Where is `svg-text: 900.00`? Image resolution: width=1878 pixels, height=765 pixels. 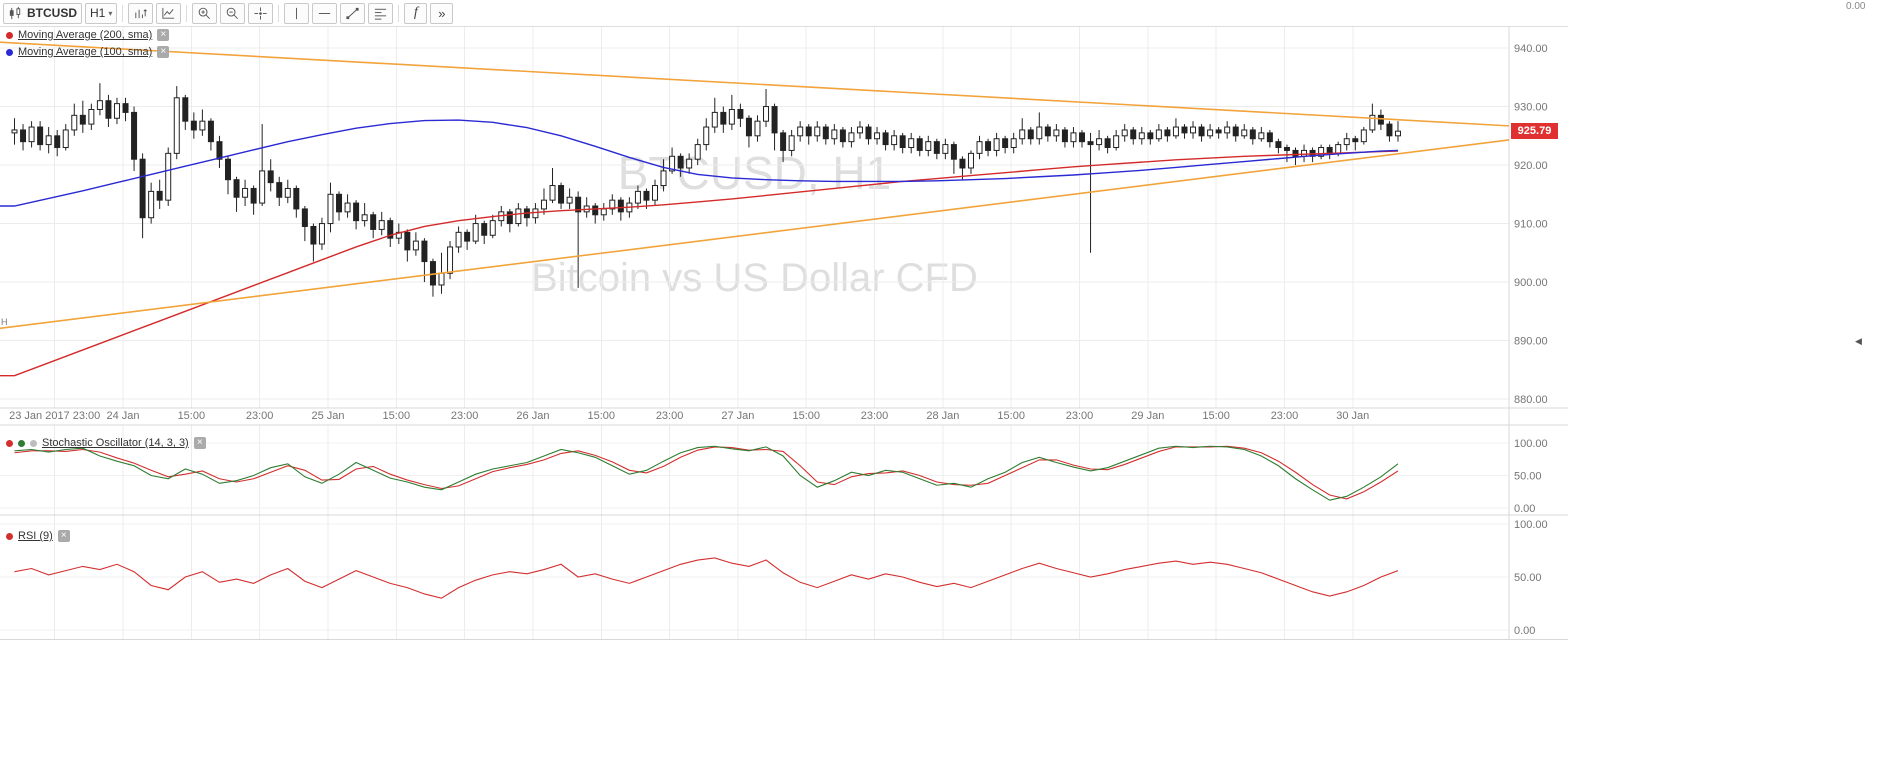 svg-text: 900.00 is located at coordinates (1531, 283).